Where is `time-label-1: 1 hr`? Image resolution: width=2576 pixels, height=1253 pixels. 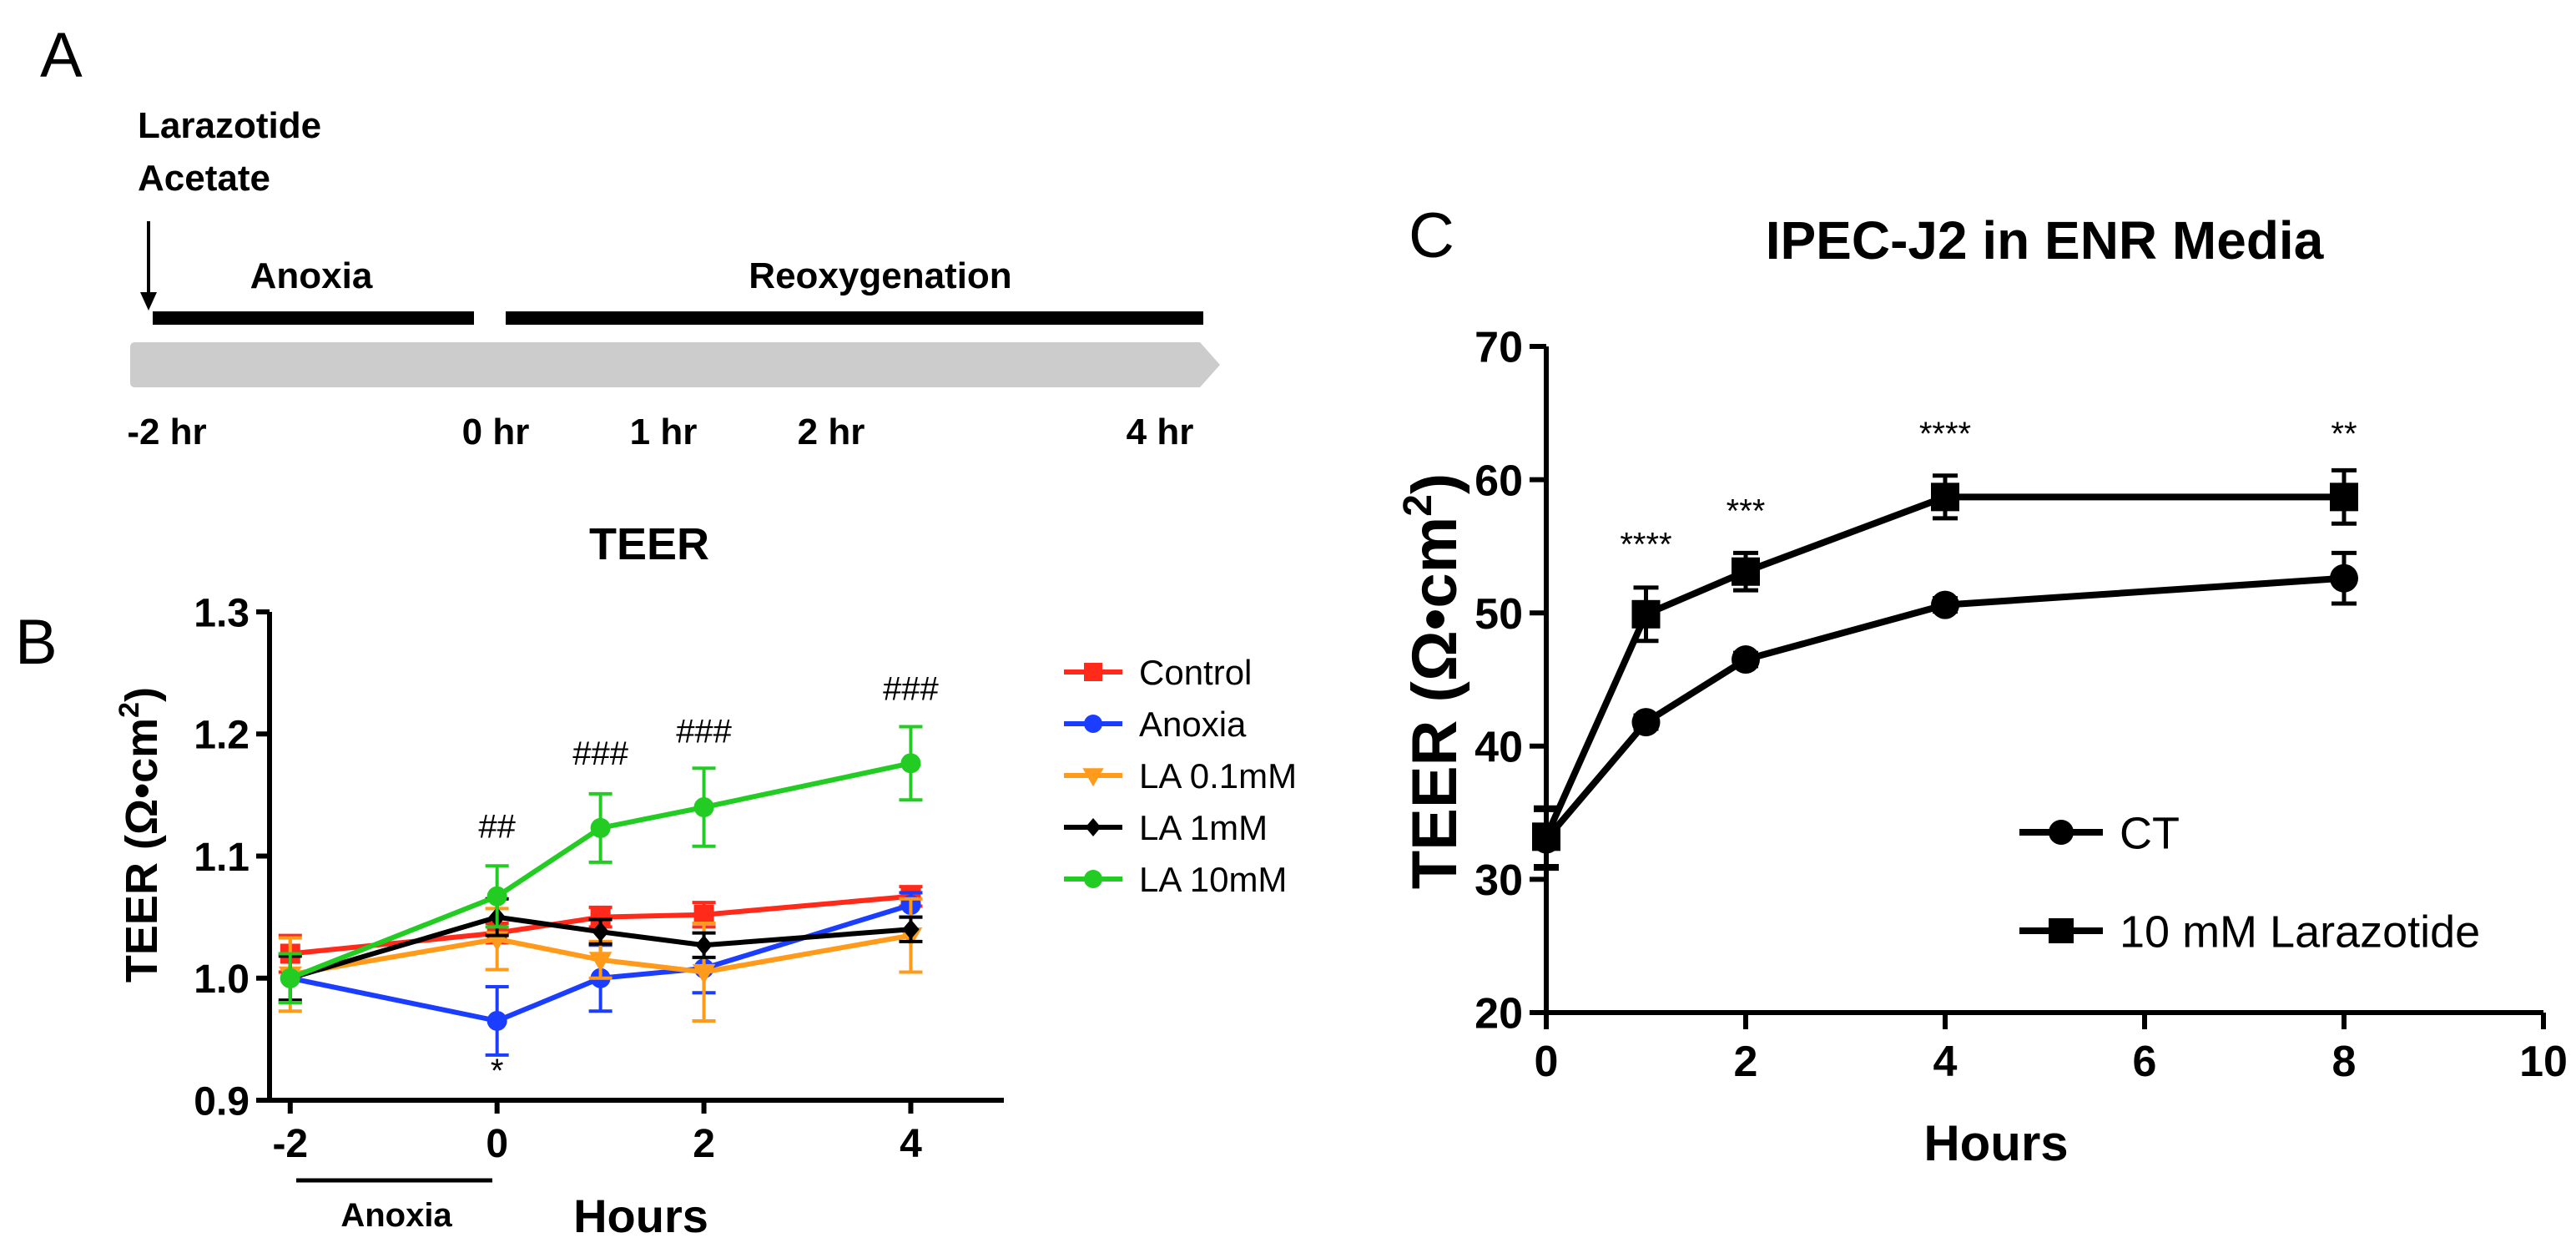
time-label-1: 1 hr is located at coordinates (664, 432).